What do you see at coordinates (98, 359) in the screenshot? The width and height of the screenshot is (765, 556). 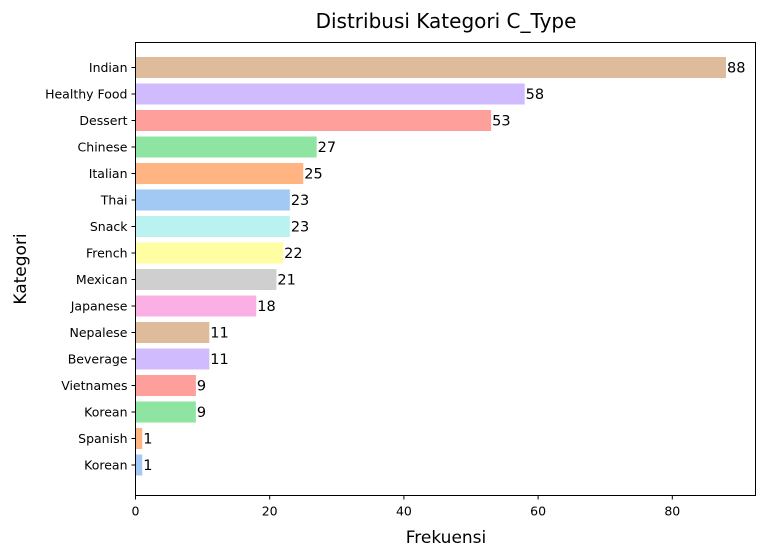 I see `y-tick-label: Beverage` at bounding box center [98, 359].